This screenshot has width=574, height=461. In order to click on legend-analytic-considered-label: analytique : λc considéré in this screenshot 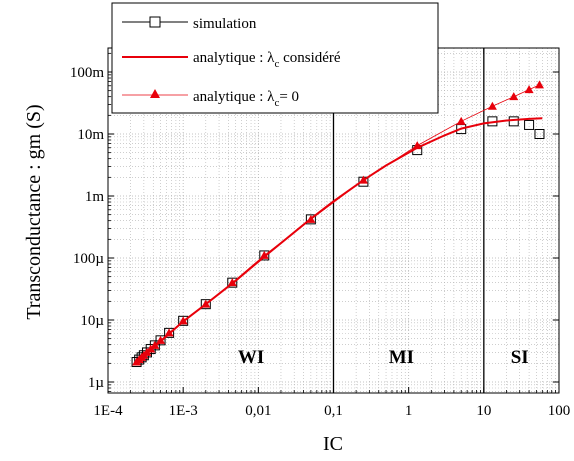, I will do `click(267, 60)`.